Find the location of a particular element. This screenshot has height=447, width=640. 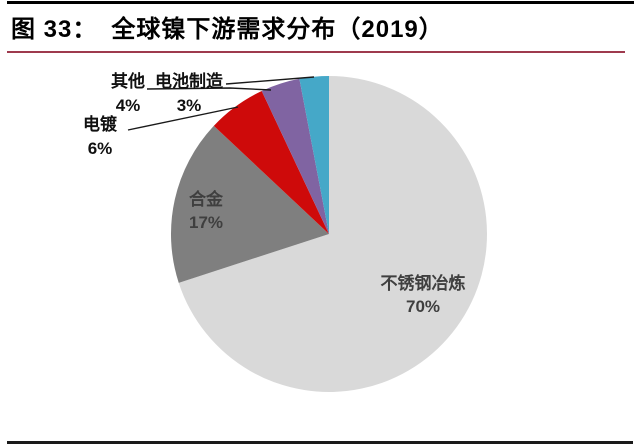

accent-rule is located at coordinates (316, 52).